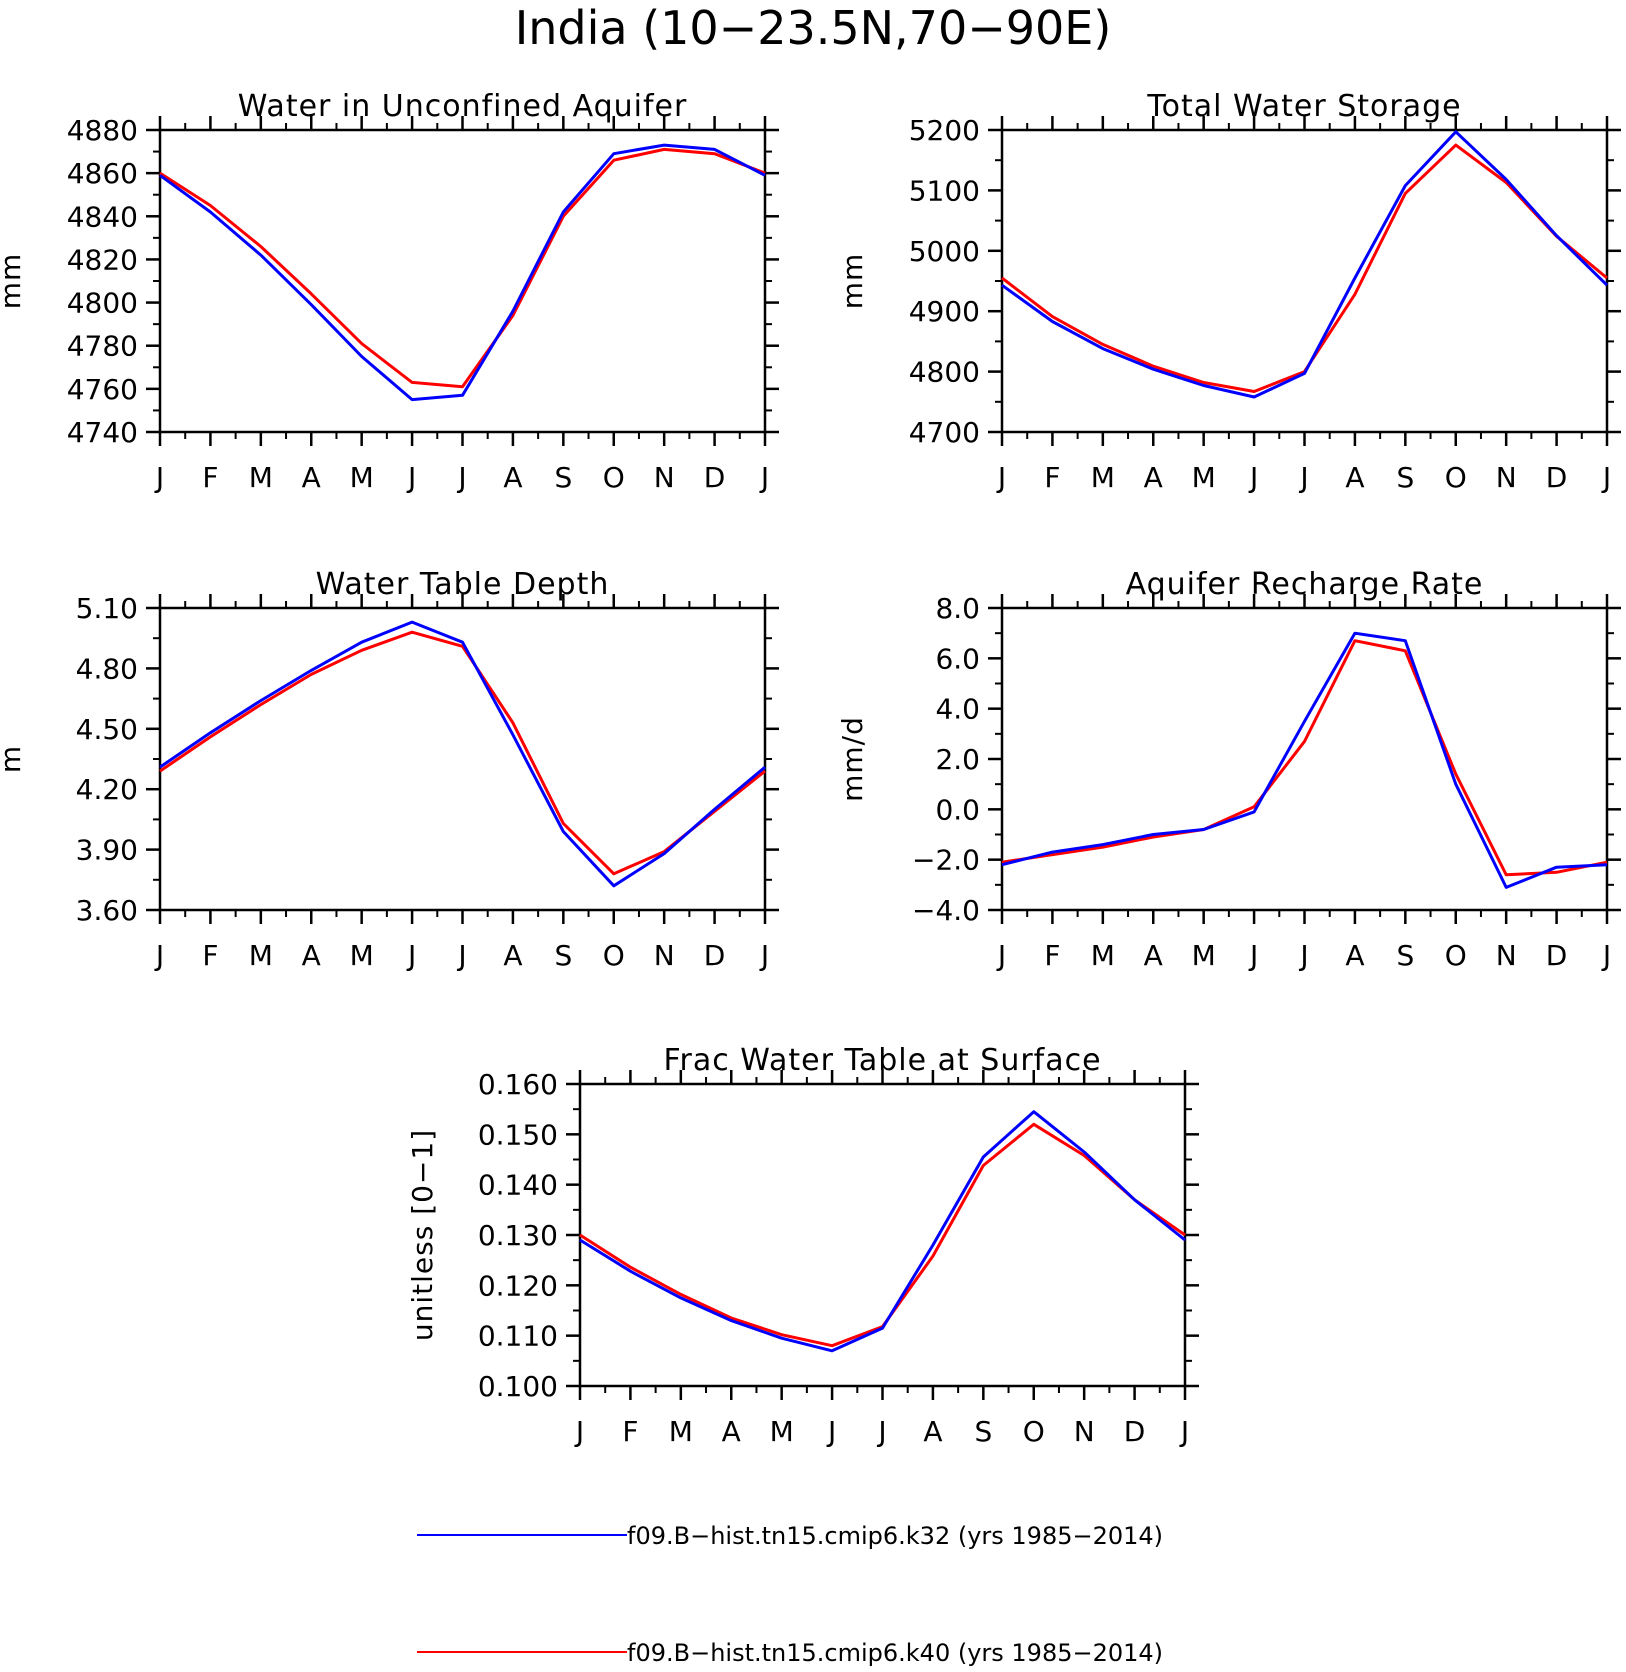 This screenshot has width=1626, height=1672. What do you see at coordinates (107, 850) in the screenshot?
I see `y-tick-label: 3.90` at bounding box center [107, 850].